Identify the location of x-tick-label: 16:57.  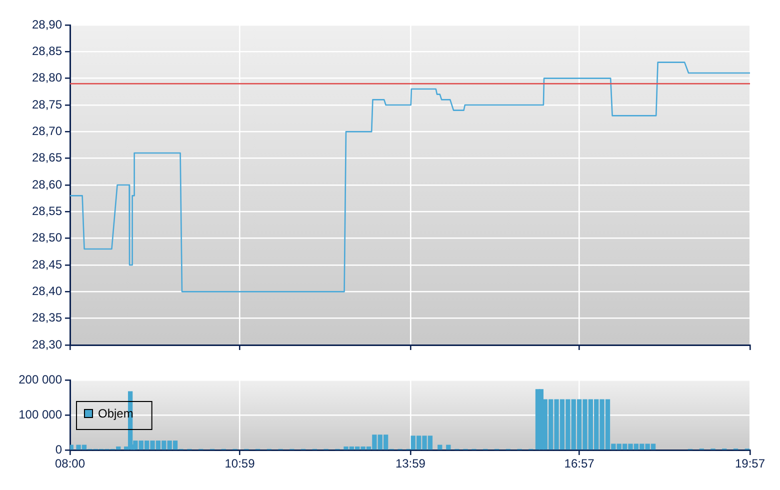
(579, 463).